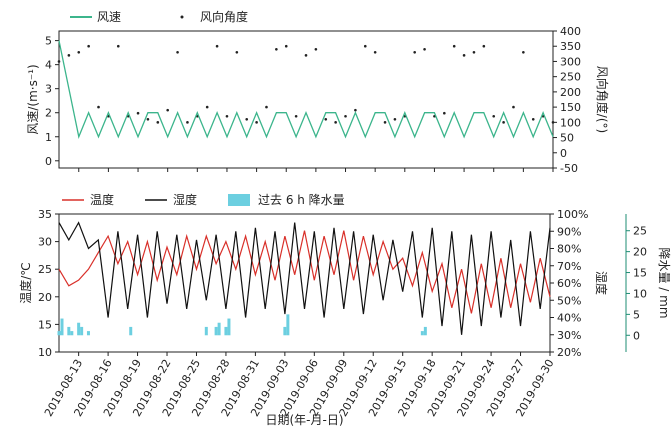 Image resolution: width=671 pixels, height=432 pixels. What do you see at coordinates (569, 249) in the screenshot?
I see `humidity-axis-tick-label: 80%` at bounding box center [569, 249].